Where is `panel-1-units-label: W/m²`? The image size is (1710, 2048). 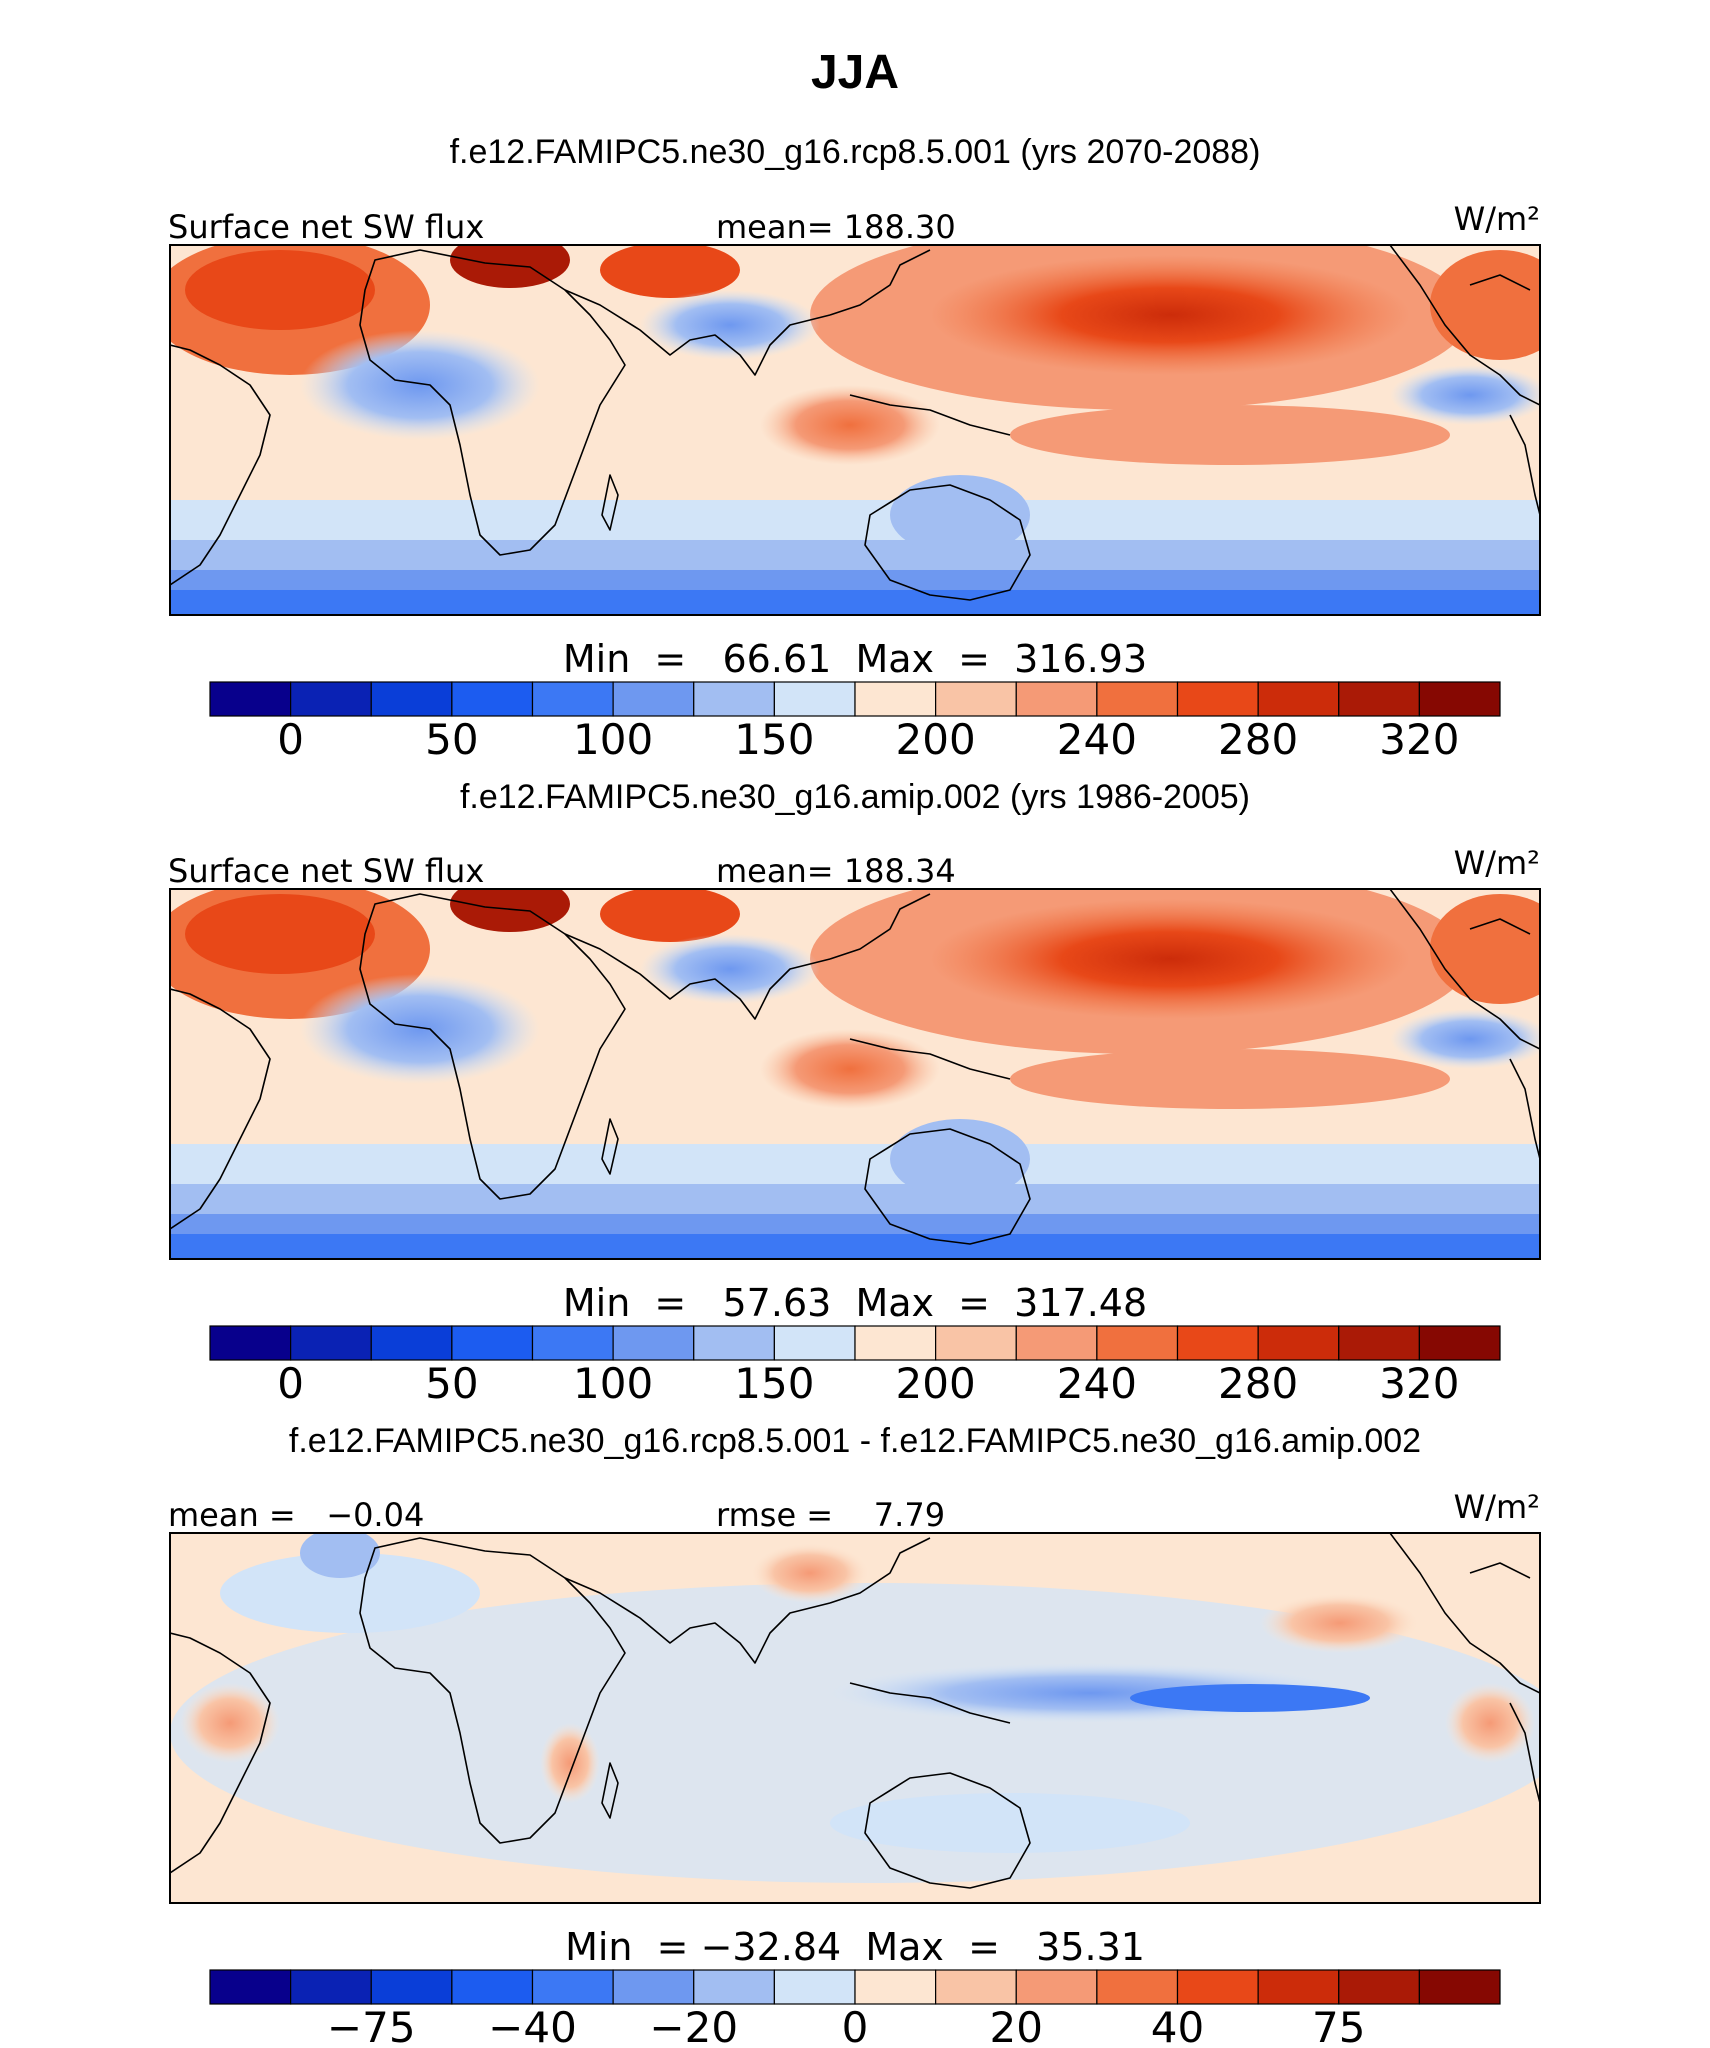
panel-1-units-label: W/m² is located at coordinates (1497, 219).